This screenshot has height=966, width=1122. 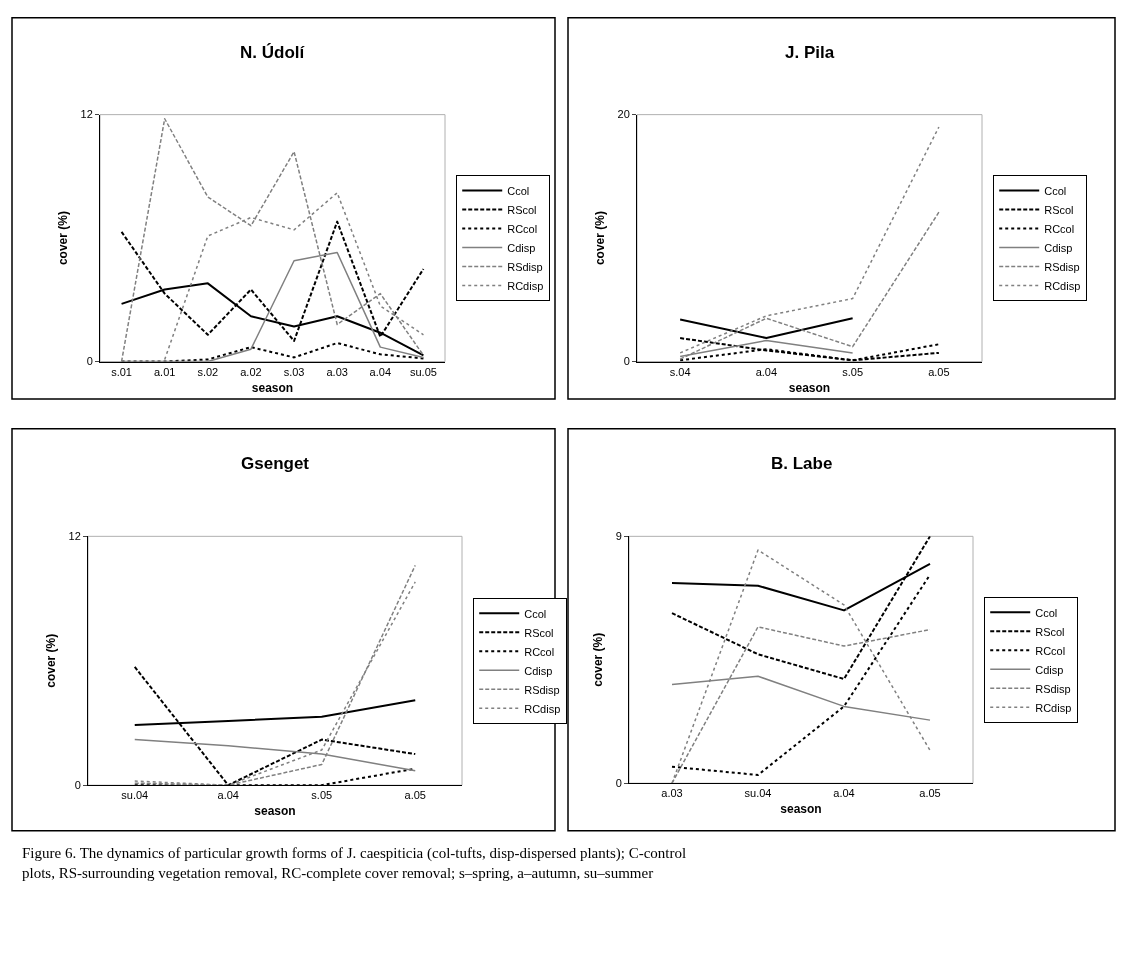 What do you see at coordinates (164, 371) in the screenshot?
I see `x-tick-label: a.01` at bounding box center [164, 371].